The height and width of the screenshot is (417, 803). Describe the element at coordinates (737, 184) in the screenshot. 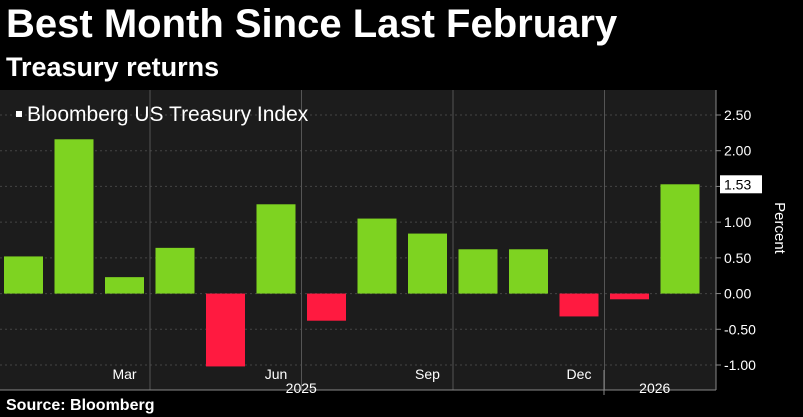

I see `last-value-label: 1.53` at that location.